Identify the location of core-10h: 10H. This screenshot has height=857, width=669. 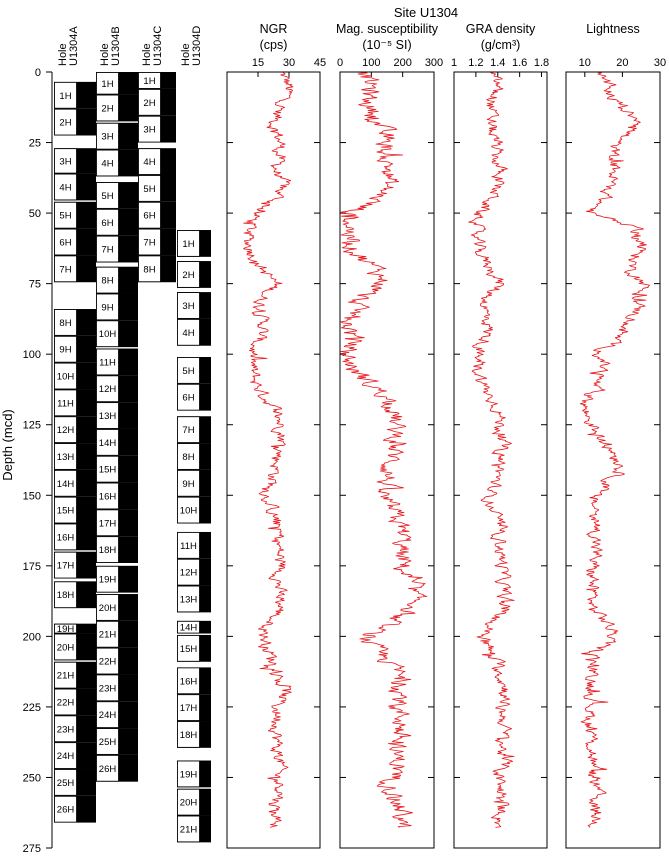
(194, 510).